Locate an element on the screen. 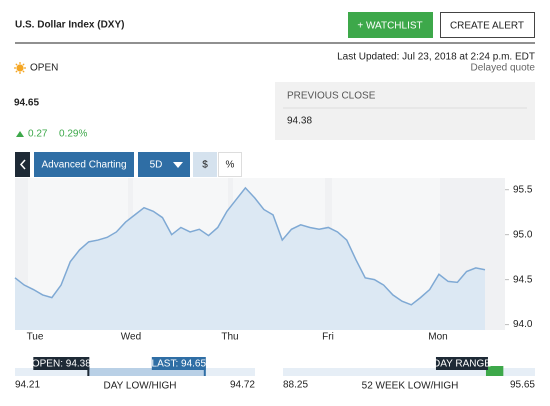 This screenshot has width=550, height=406. previous-close-box is located at coordinates (405, 111).